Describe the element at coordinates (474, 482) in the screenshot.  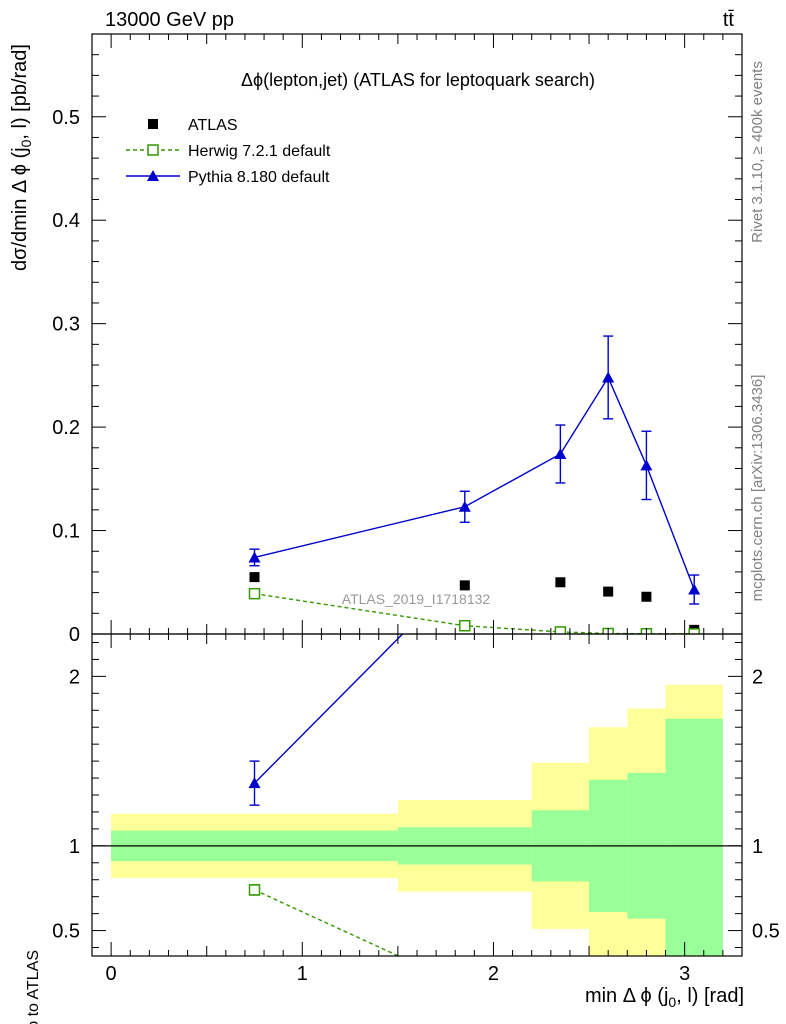
I see `pythia-line` at that location.